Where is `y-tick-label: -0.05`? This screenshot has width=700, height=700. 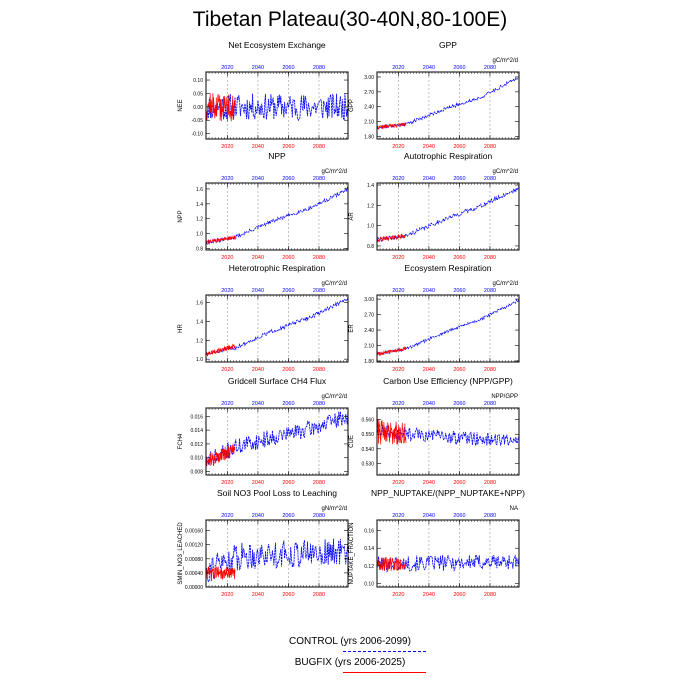
y-tick-label: -0.05 is located at coordinates (198, 121).